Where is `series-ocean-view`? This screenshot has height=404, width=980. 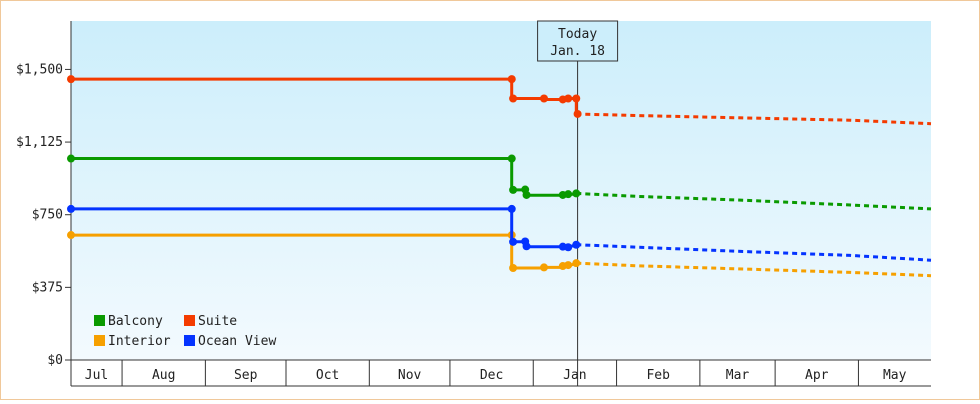
series-ocean-view is located at coordinates (499, 233).